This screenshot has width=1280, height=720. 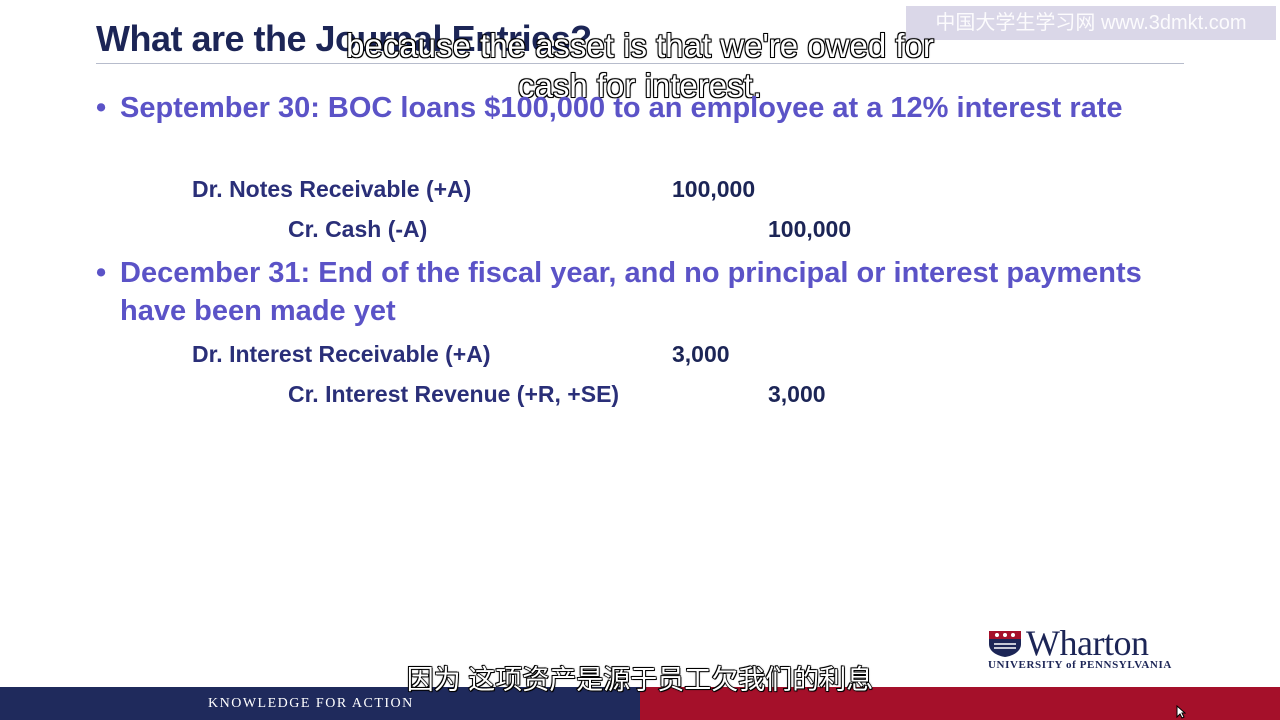 I want to click on journal-entry-credit-label: Cr. Interest Revenue (+R, +SE), so click(x=454, y=394).